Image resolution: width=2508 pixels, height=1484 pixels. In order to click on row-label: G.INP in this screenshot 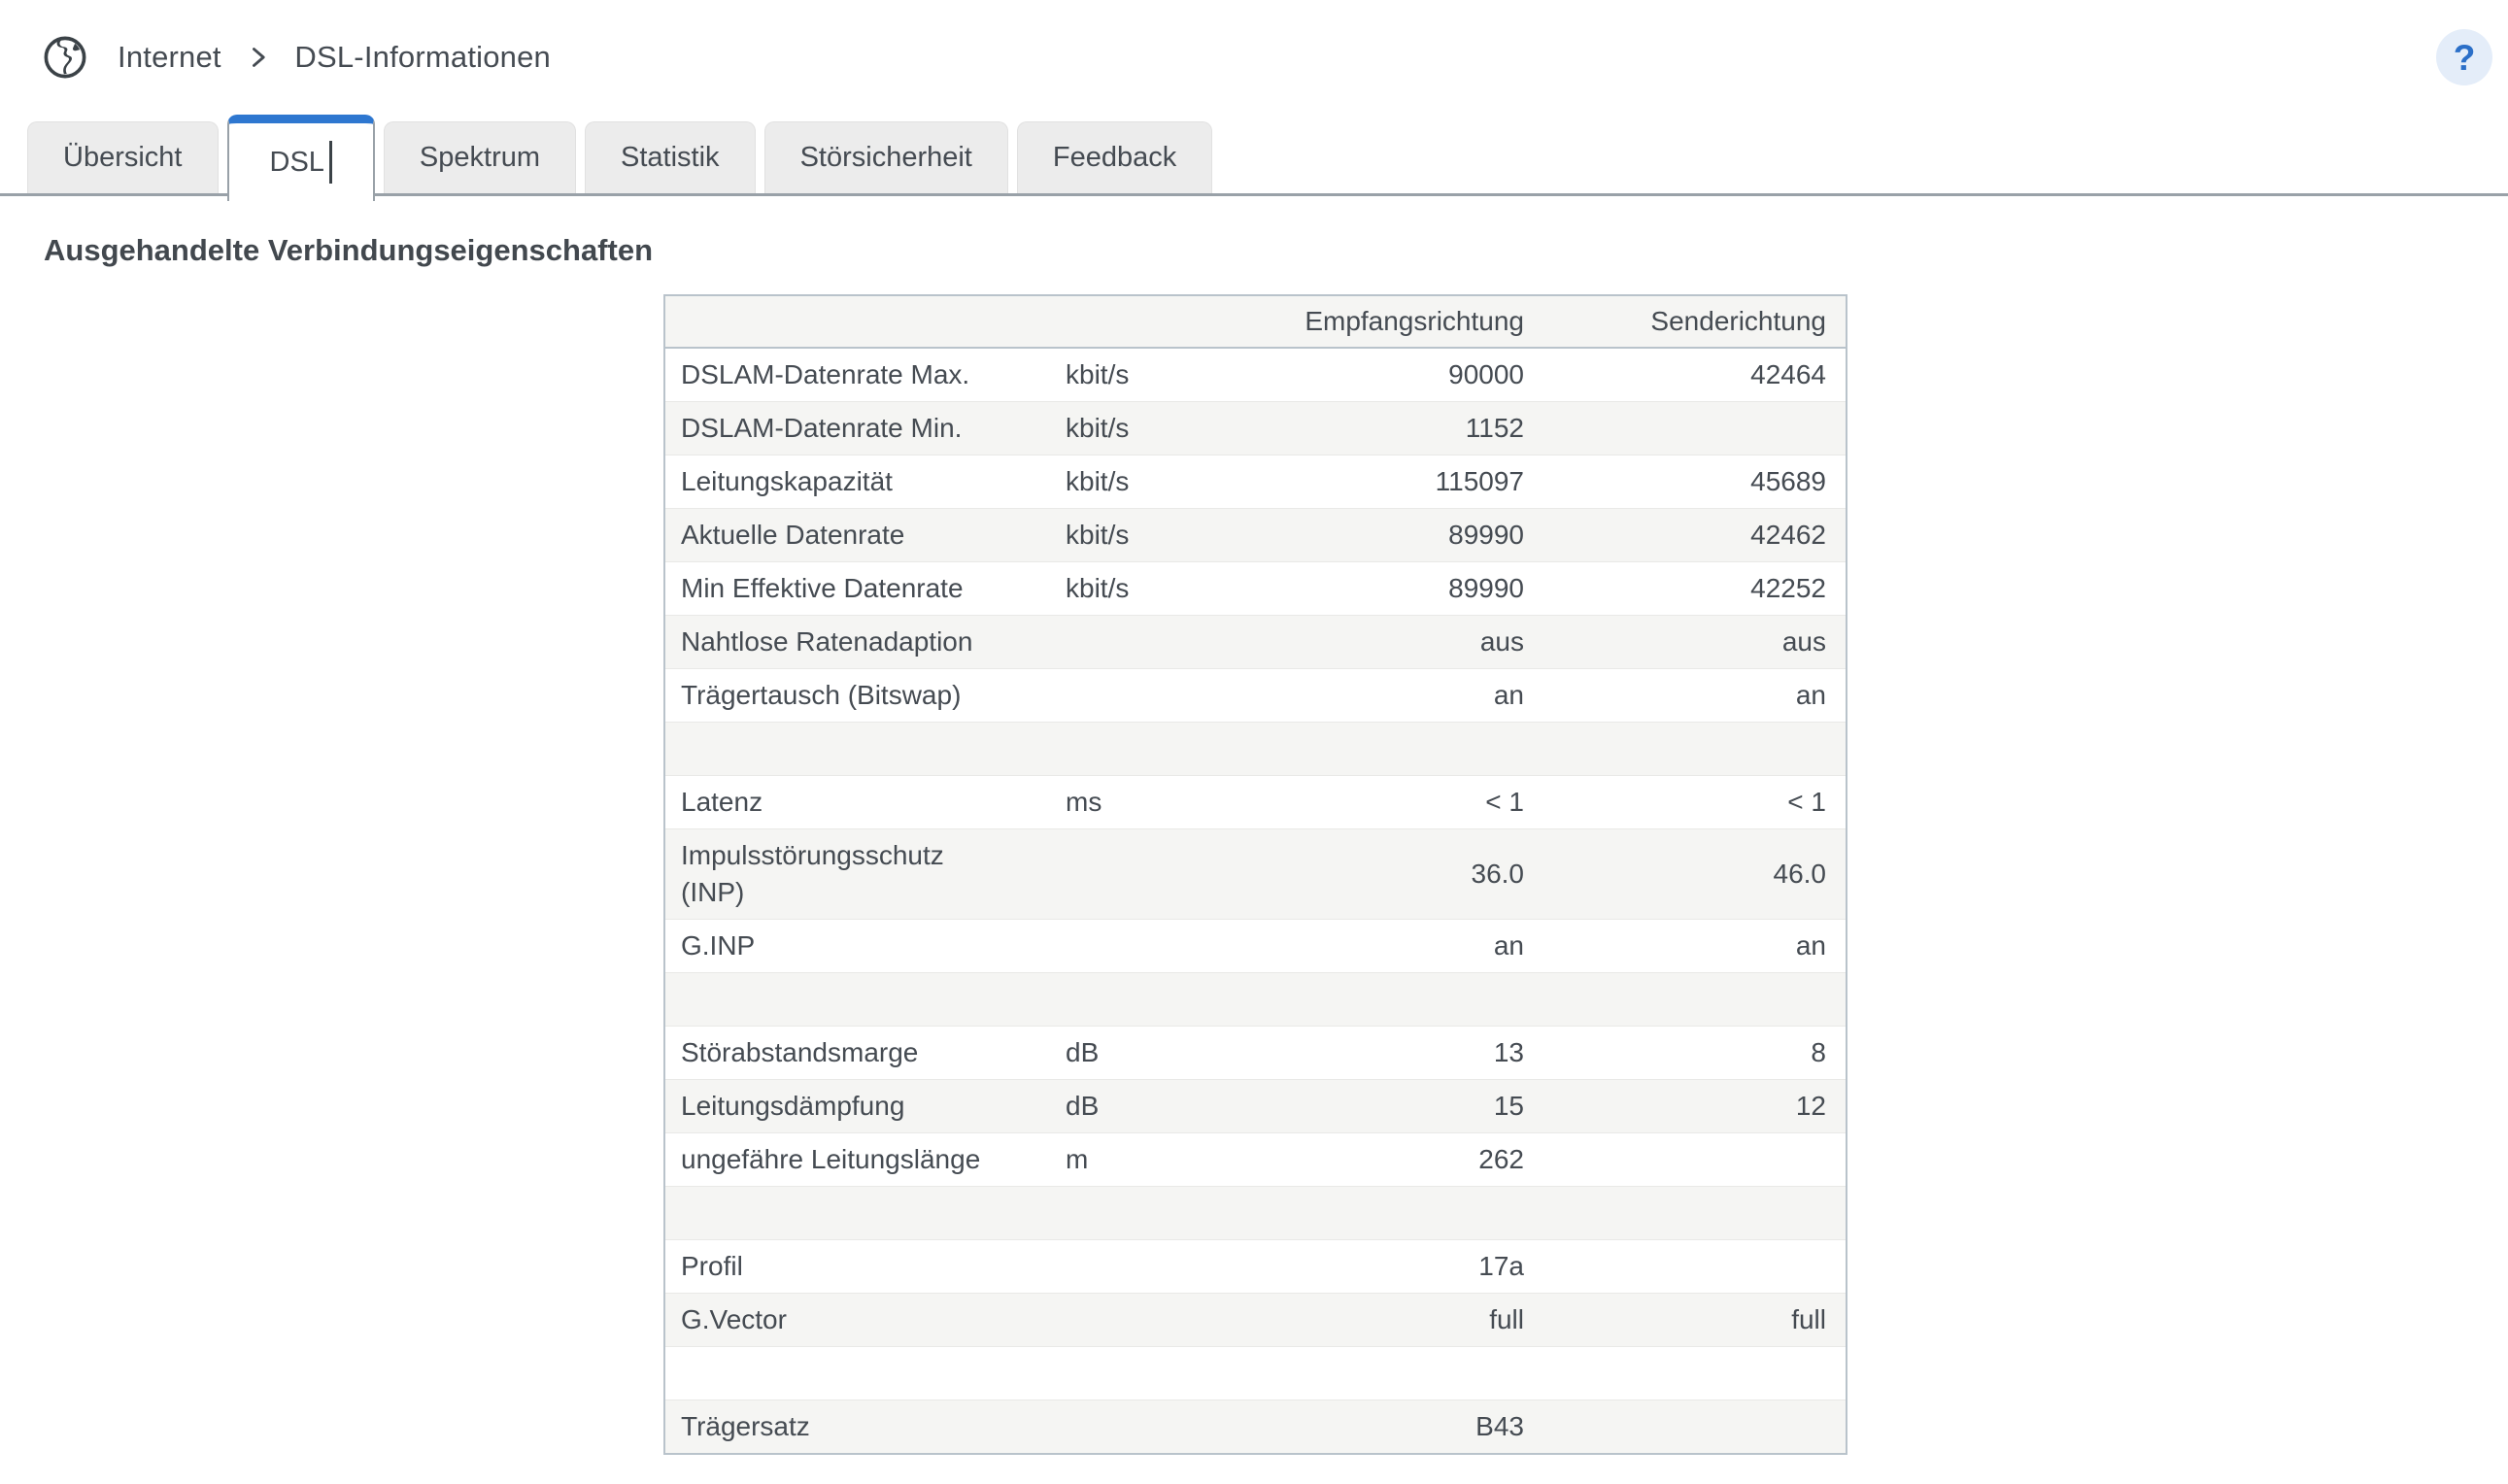, I will do `click(865, 946)`.